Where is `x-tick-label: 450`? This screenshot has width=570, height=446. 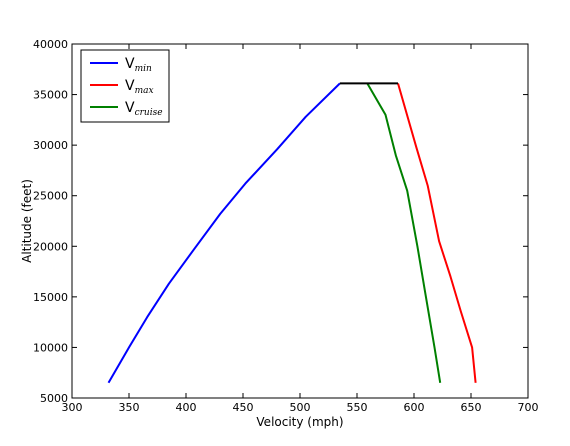
x-tick-label: 450 is located at coordinates (243, 407).